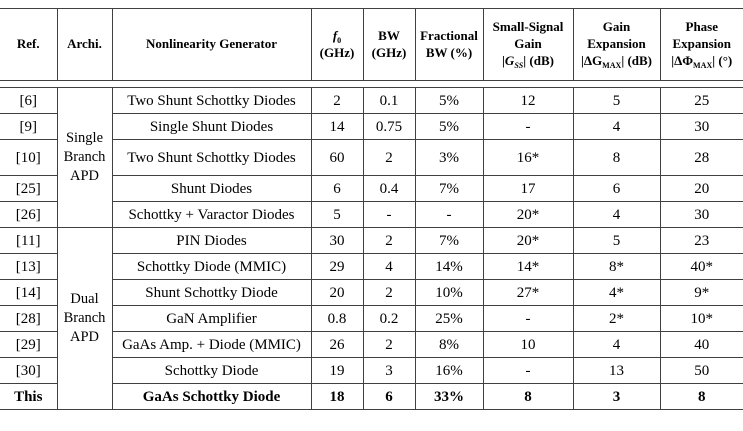 This screenshot has height=431, width=743. What do you see at coordinates (337, 266) in the screenshot?
I see `f0-cell: 29` at bounding box center [337, 266].